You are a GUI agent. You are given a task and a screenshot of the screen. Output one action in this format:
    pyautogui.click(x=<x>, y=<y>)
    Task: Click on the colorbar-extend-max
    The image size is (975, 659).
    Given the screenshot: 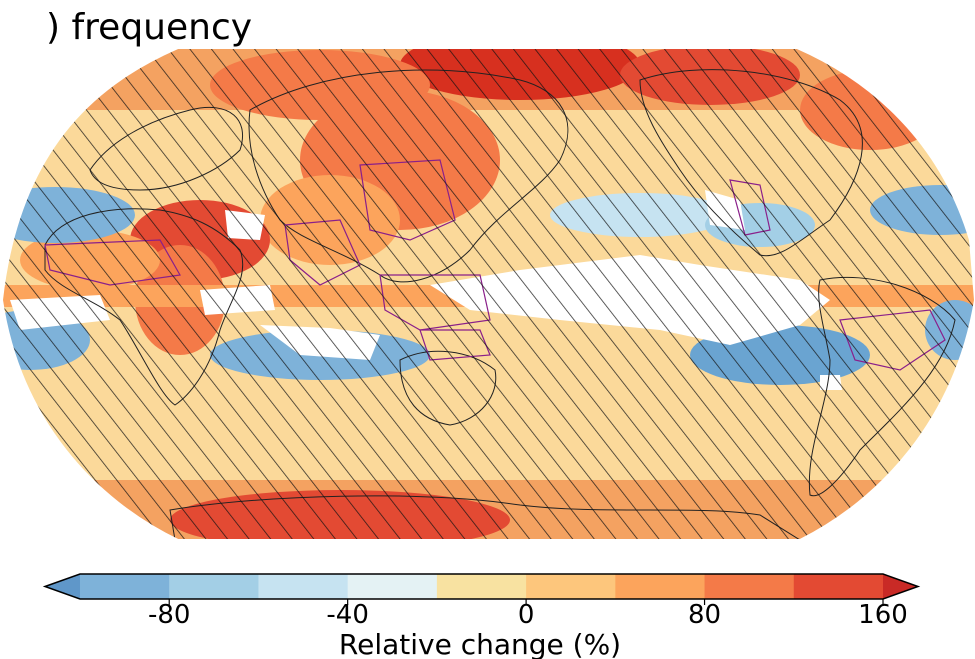 What is the action you would take?
    pyautogui.click(x=900, y=586)
    